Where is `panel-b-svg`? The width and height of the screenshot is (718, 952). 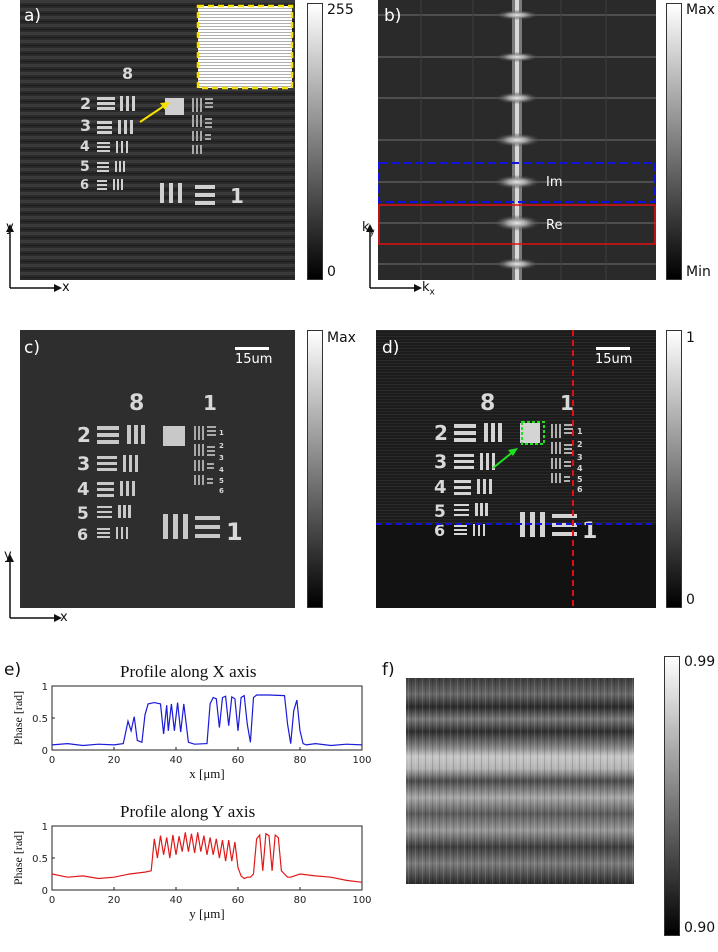
panel-b-svg is located at coordinates (517, 140).